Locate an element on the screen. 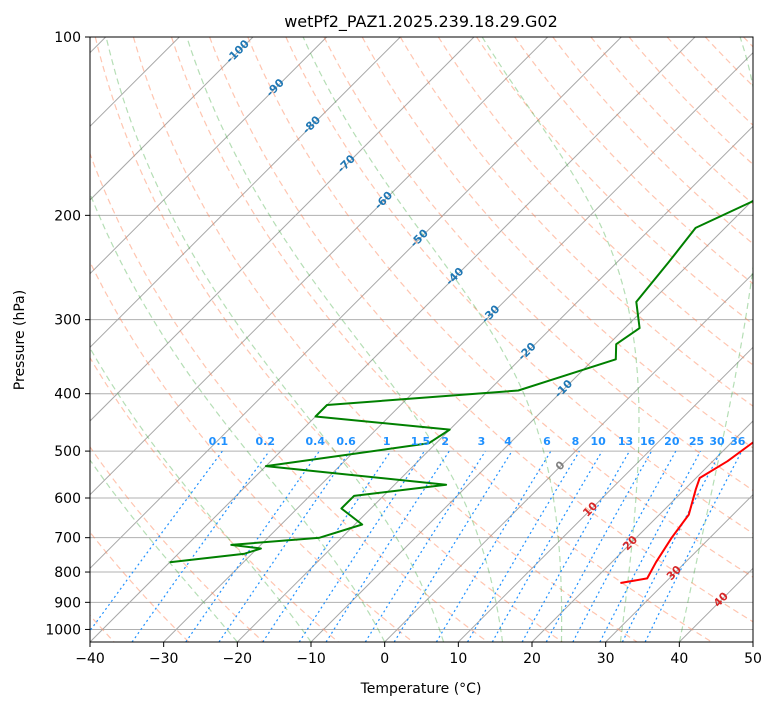  isotherm-label: -90 is located at coordinates (274, 87).